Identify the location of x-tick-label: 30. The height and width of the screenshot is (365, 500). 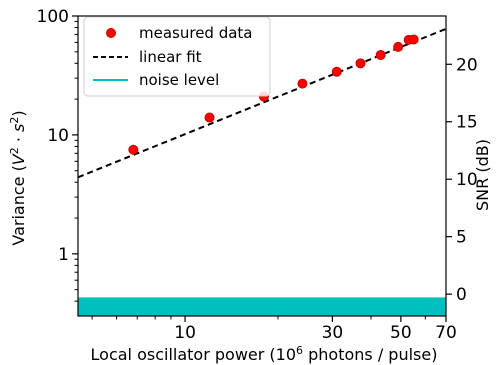
(333, 333).